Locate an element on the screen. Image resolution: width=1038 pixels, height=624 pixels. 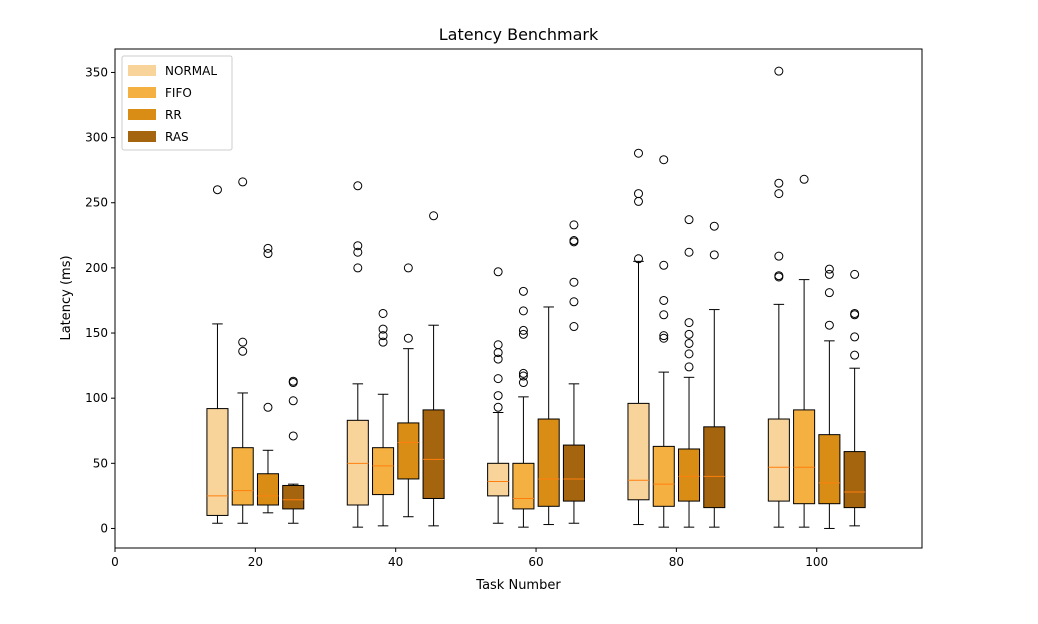
legend-label-ras: RAS is located at coordinates (177, 137).